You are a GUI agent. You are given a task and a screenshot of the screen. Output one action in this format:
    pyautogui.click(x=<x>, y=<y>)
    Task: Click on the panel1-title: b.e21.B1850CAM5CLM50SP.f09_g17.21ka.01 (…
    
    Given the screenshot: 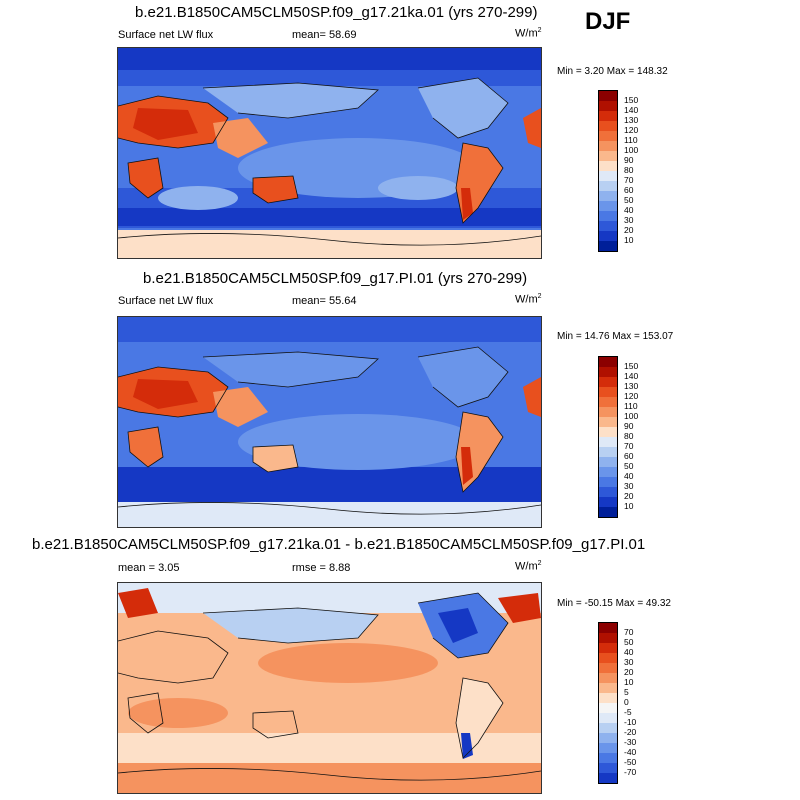 What is the action you would take?
    pyautogui.click(x=336, y=12)
    